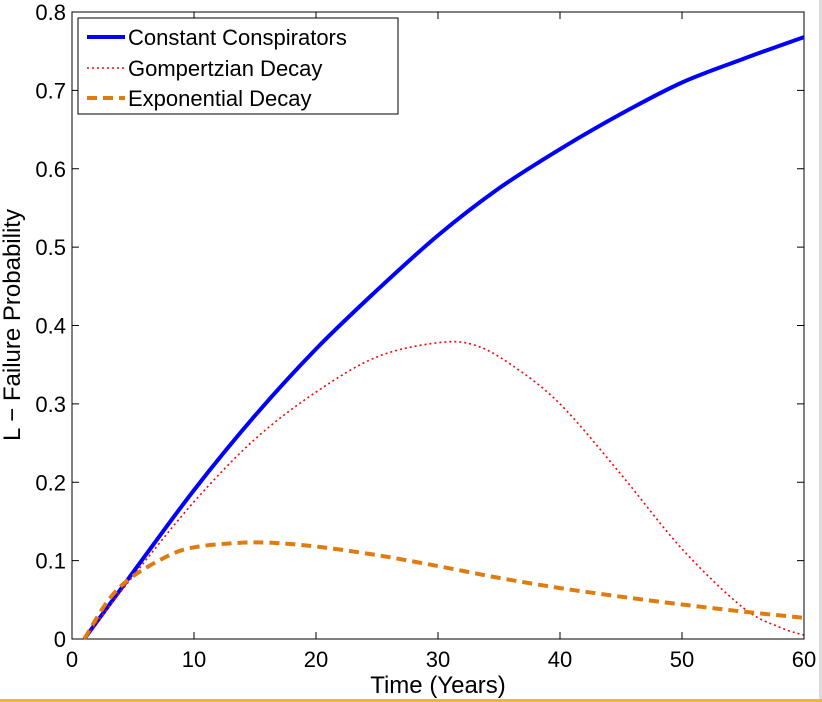  What do you see at coordinates (560, 659) in the screenshot?
I see `x-tick-label: 40` at bounding box center [560, 659].